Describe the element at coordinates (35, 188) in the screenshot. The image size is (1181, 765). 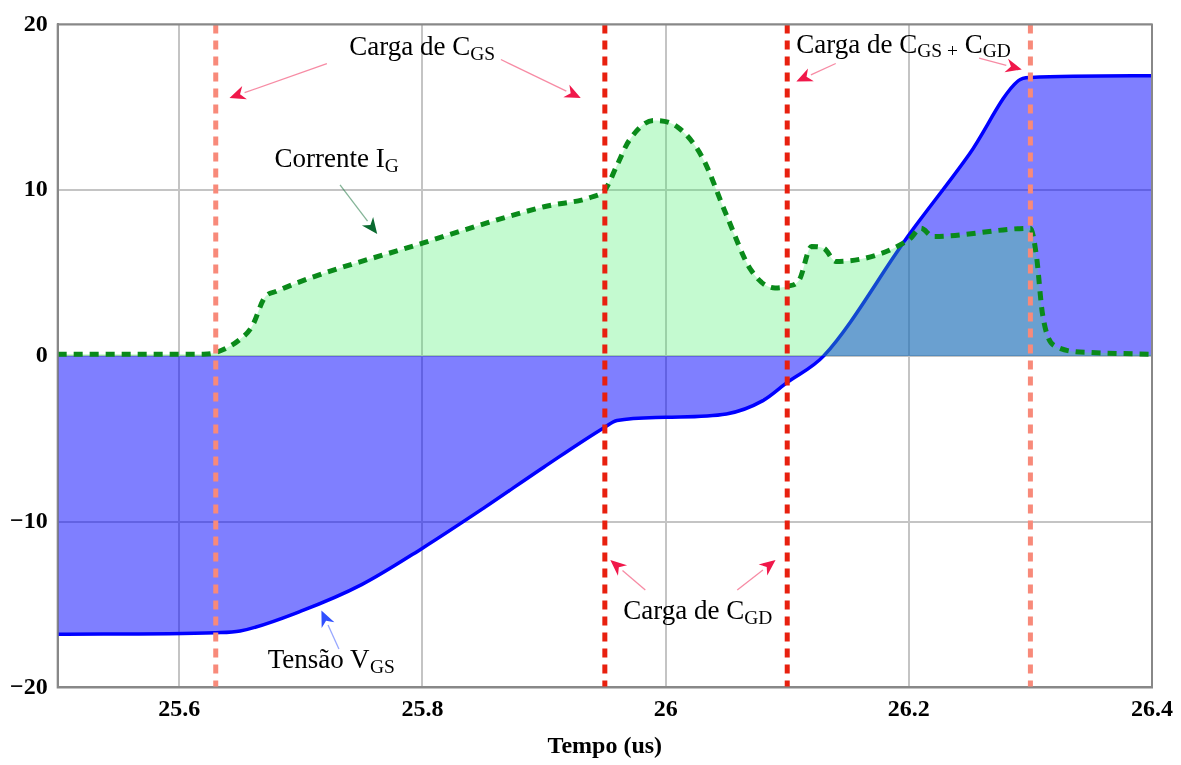
I see `y-tick-label: 10` at that location.